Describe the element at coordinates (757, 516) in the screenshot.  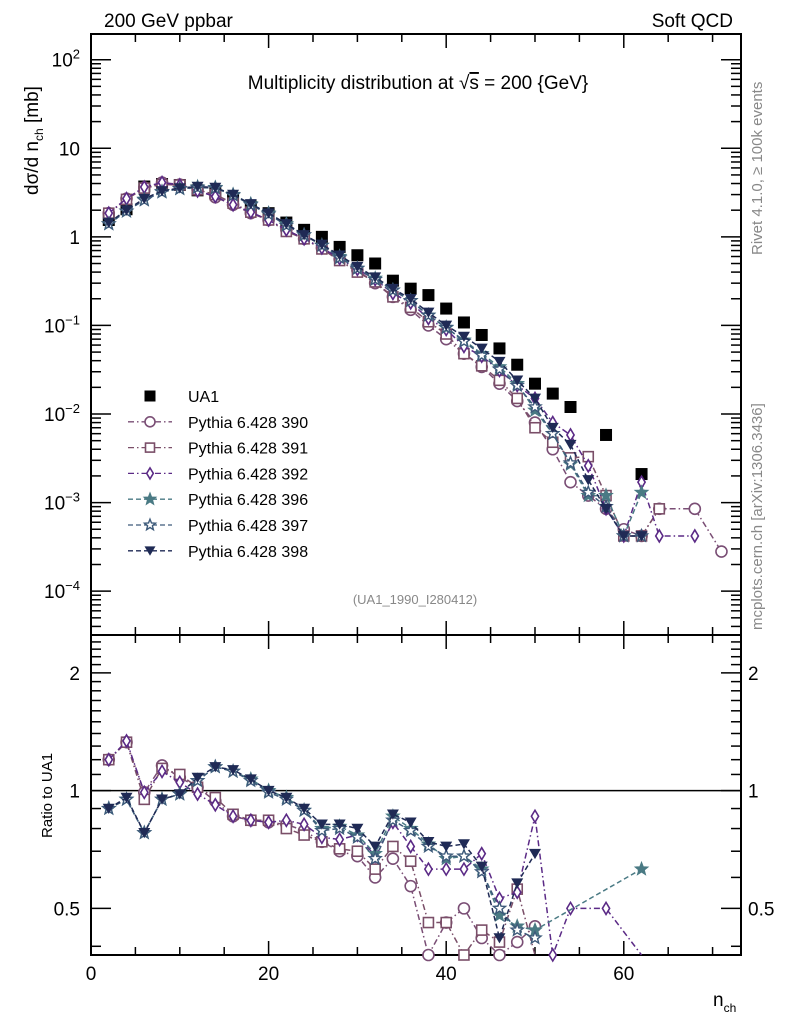
I see `mcplots-source-label: mcplots.cern.ch [arXiv:1306.3436]` at that location.